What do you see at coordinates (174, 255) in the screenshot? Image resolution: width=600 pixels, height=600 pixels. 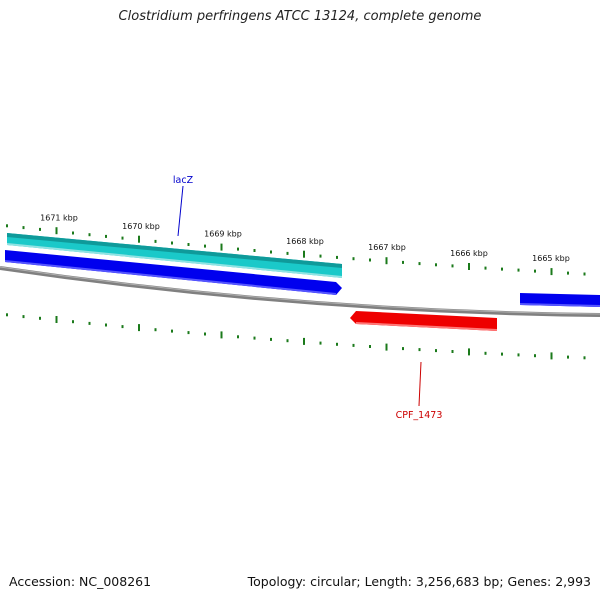 I see `cyan-feature-arc` at bounding box center [174, 255].